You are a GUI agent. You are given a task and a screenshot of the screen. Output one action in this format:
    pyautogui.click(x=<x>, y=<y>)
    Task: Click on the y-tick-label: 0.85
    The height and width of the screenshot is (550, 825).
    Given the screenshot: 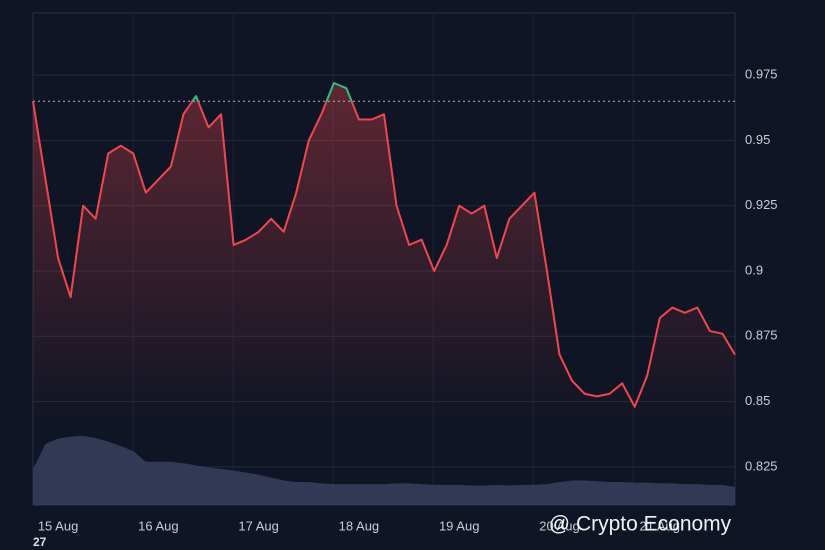 What is the action you would take?
    pyautogui.click(x=757, y=400)
    